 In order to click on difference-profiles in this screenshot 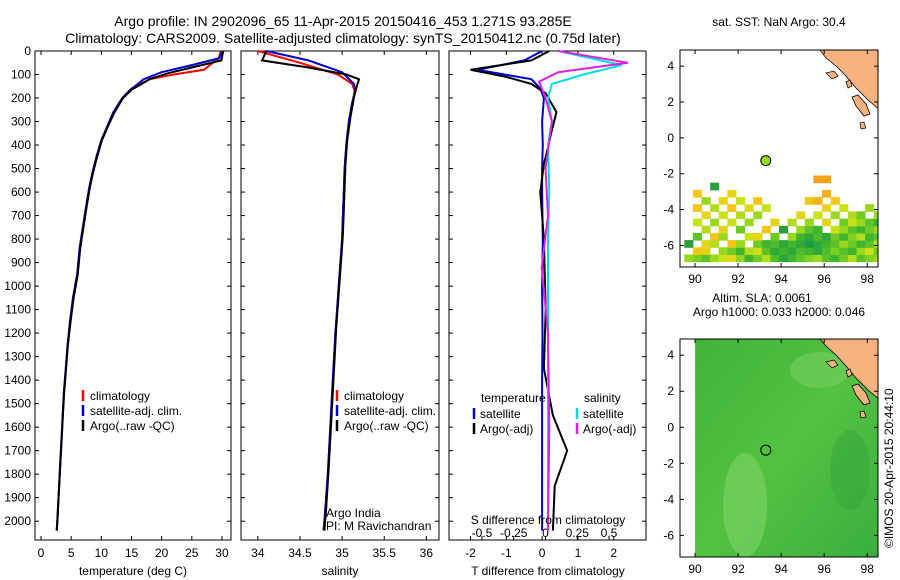, I will do `click(549, 290)`.